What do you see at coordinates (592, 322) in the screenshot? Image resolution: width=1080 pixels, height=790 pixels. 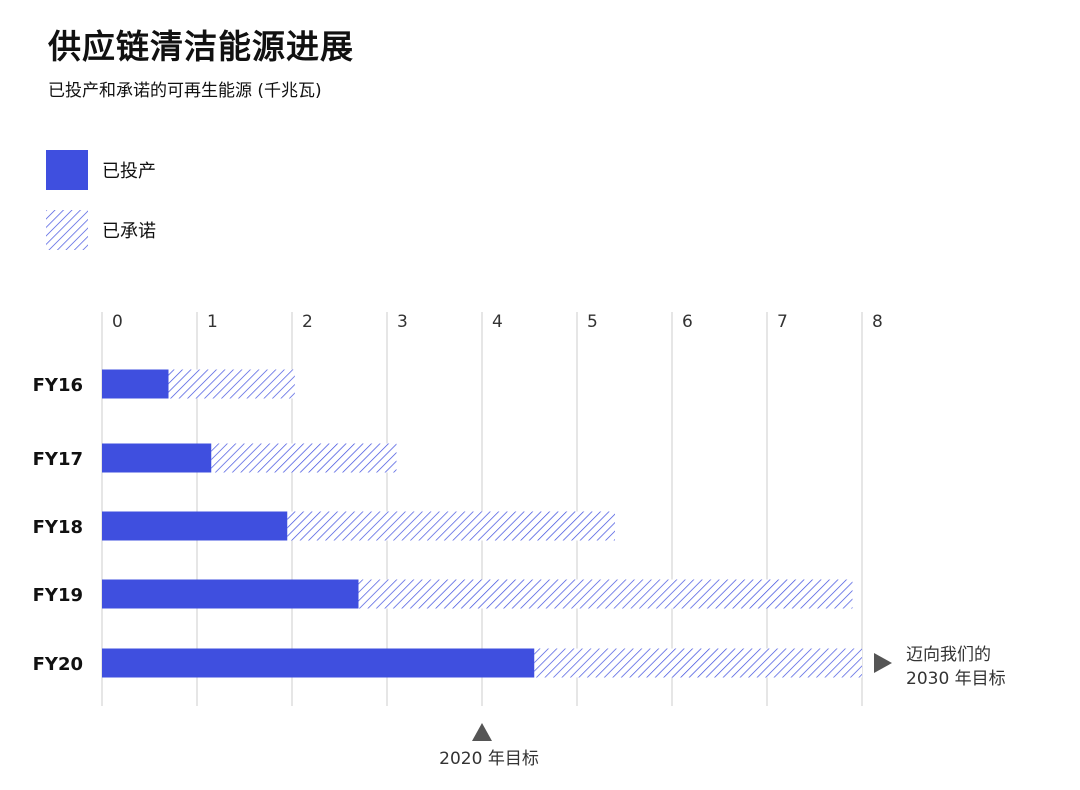 I see `x-tick-label-5: 5` at bounding box center [592, 322].